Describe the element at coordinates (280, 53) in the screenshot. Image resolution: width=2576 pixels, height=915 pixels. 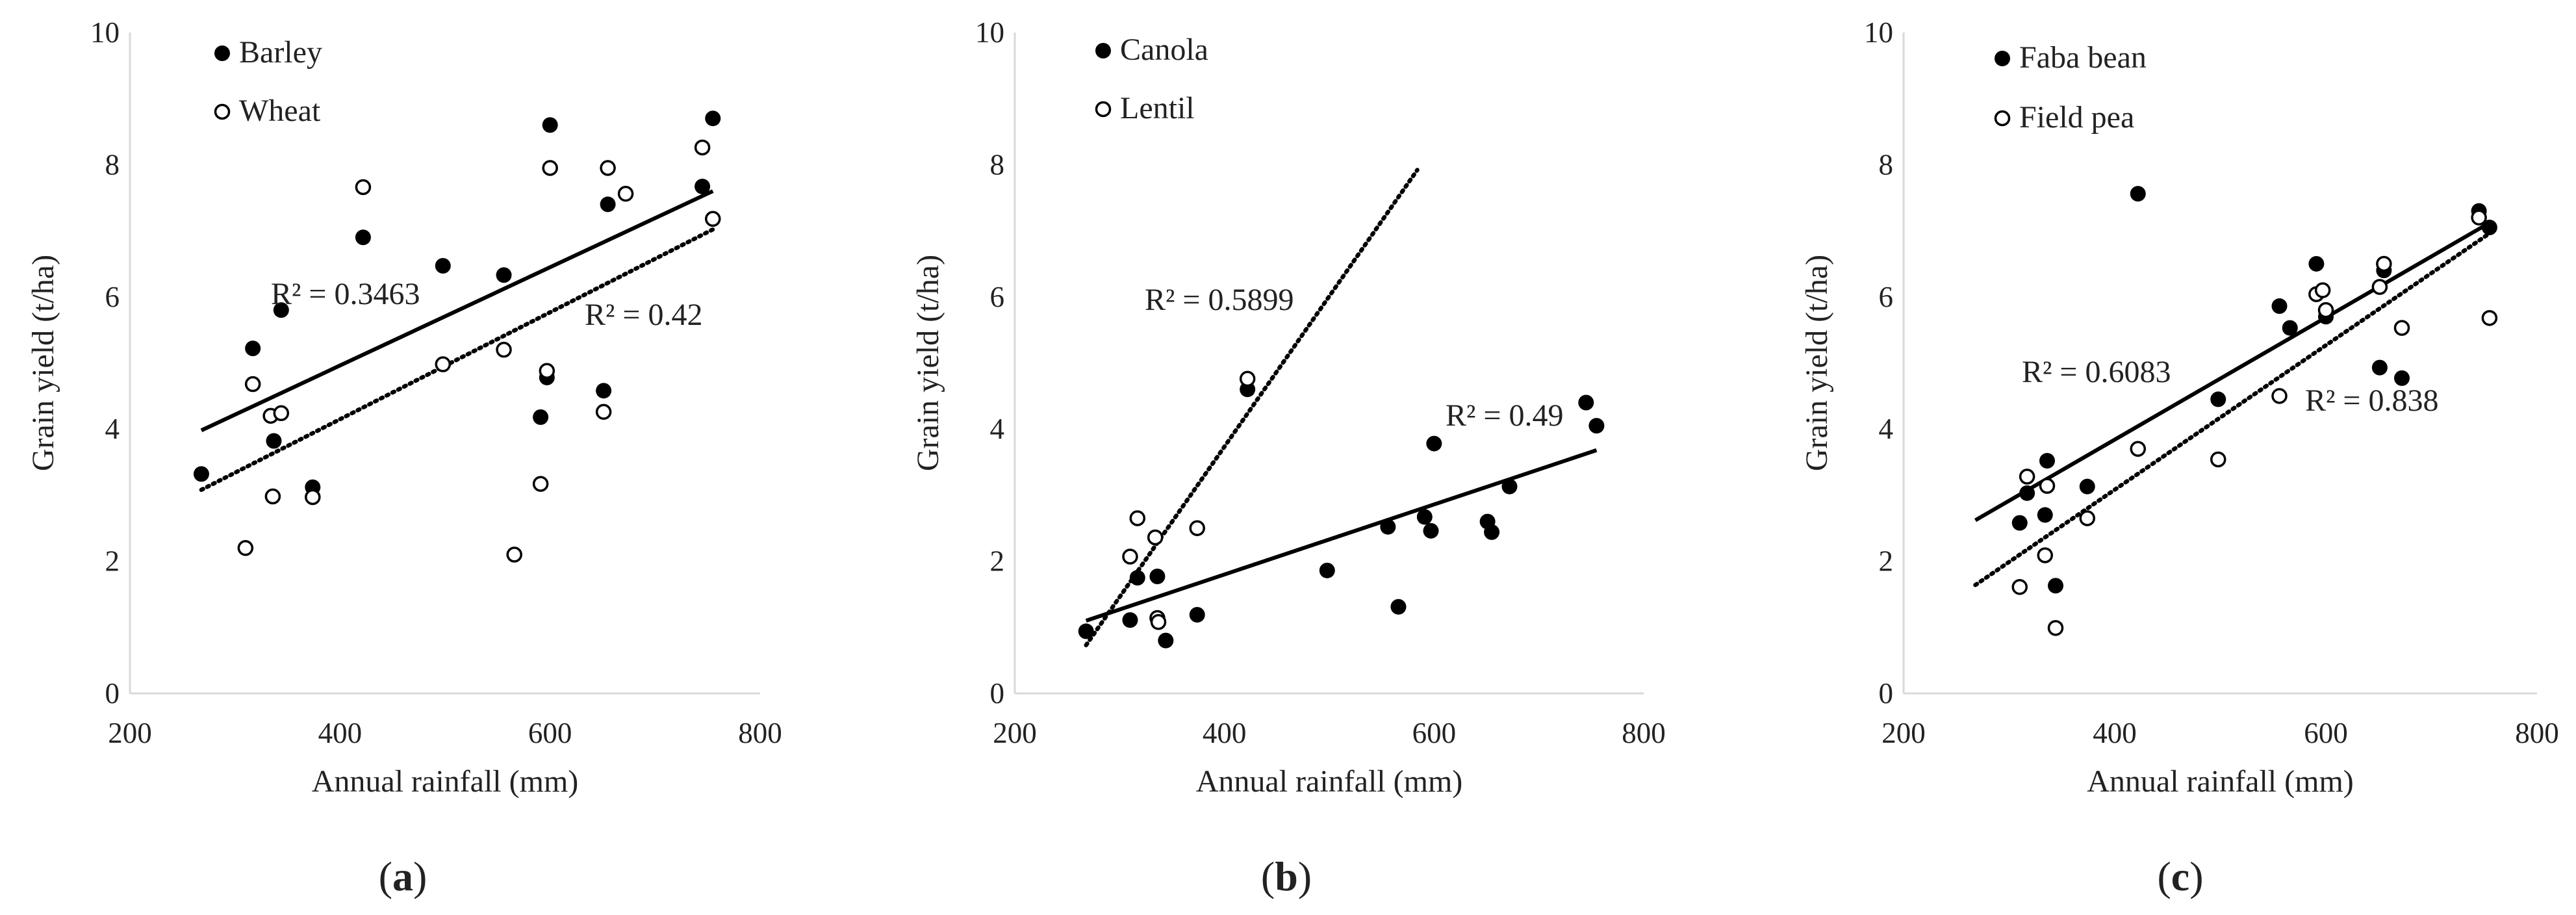
I see `legend-label: Barley` at that location.